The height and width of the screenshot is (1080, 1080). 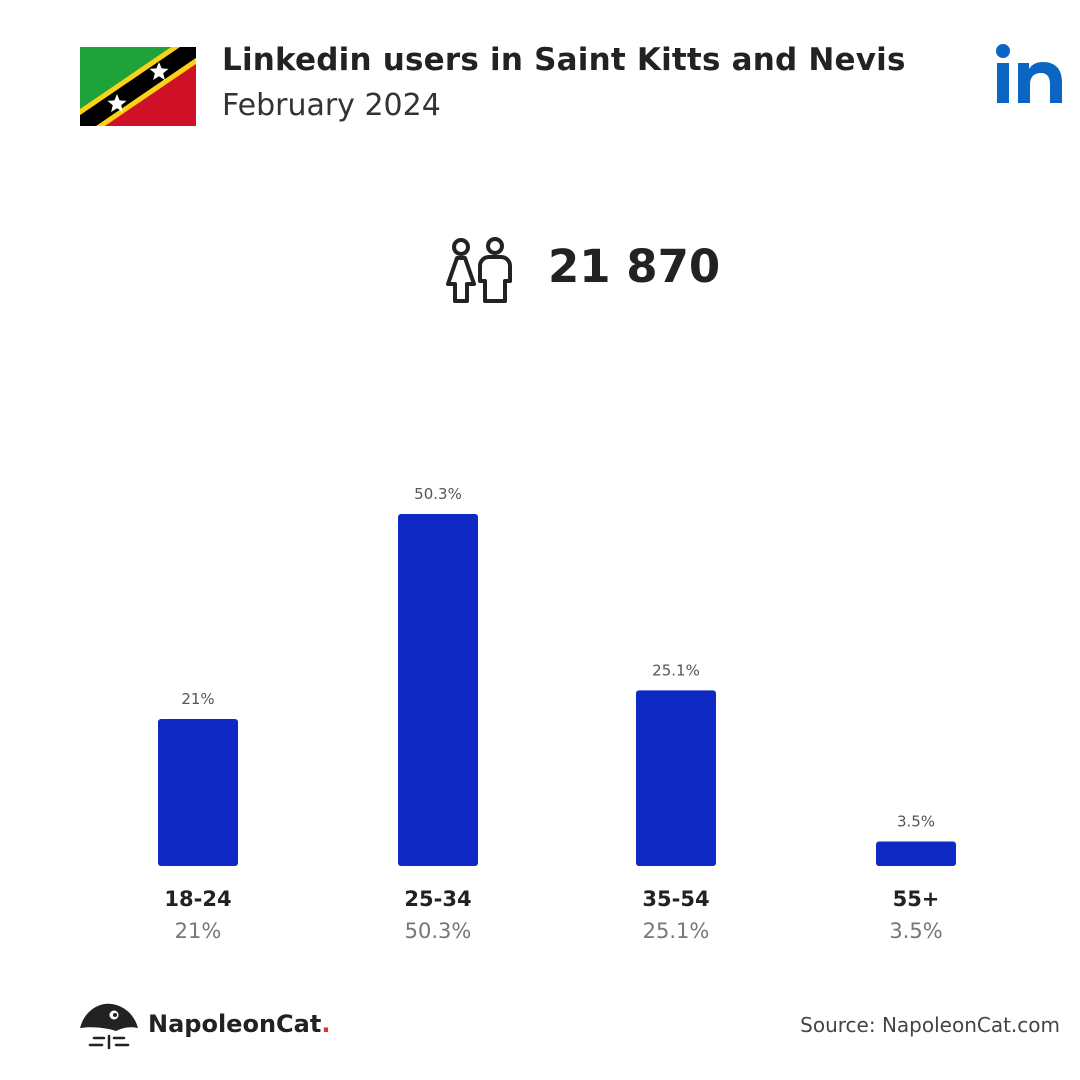 What do you see at coordinates (438, 494) in the screenshot?
I see `bar-value-label: 50.3%` at bounding box center [438, 494].